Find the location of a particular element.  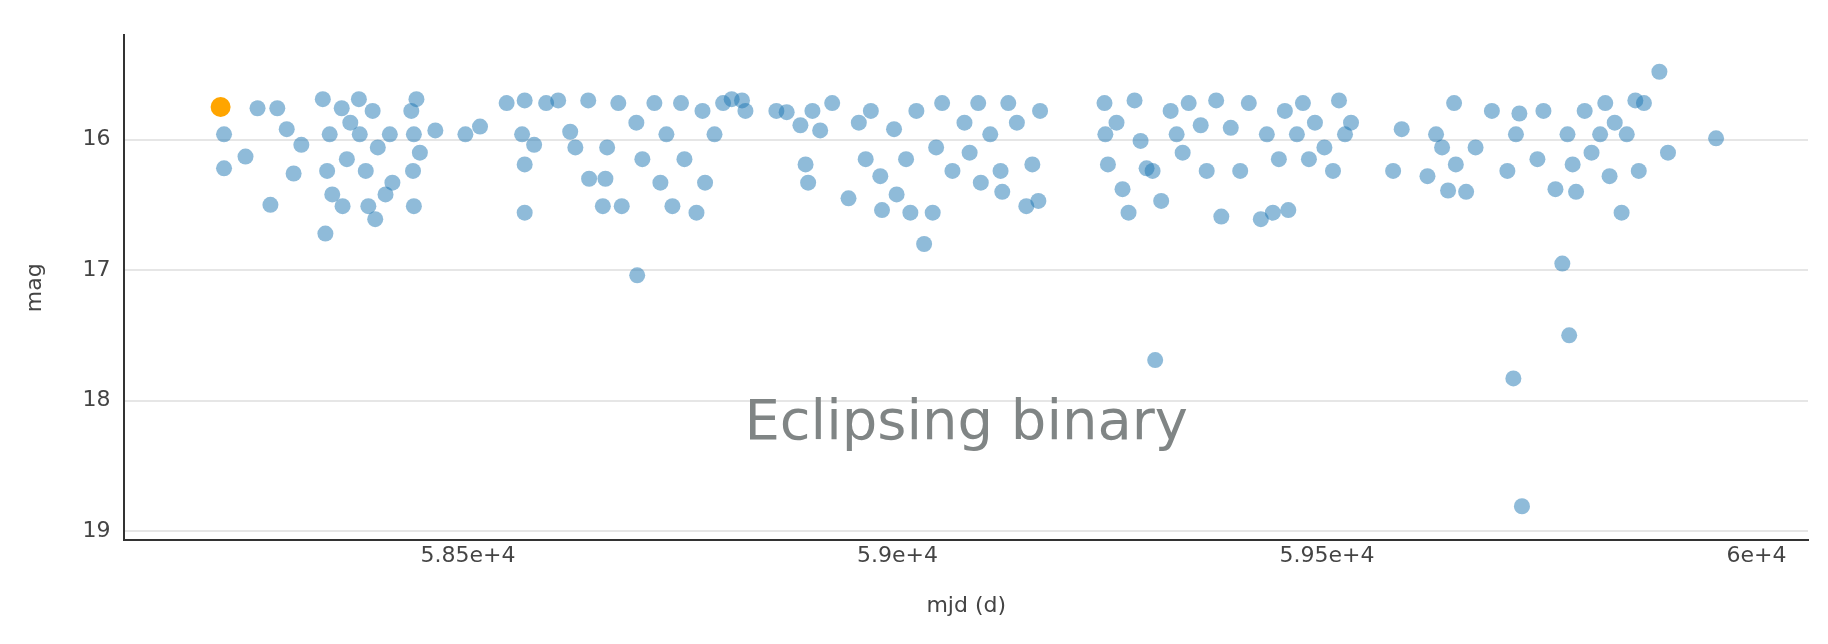

y-tick-label: 16 is located at coordinates (96, 138).